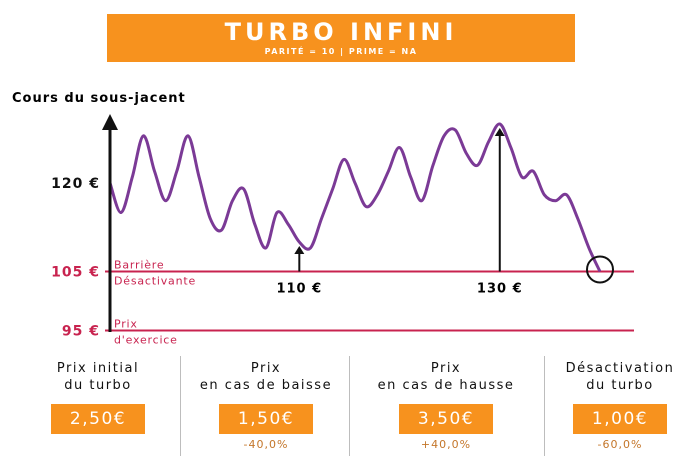 The height and width of the screenshot is (461, 697). I want to click on summary-baisse: Prix en cas de baisse 1,50€ -40,0%, so click(266, 407).